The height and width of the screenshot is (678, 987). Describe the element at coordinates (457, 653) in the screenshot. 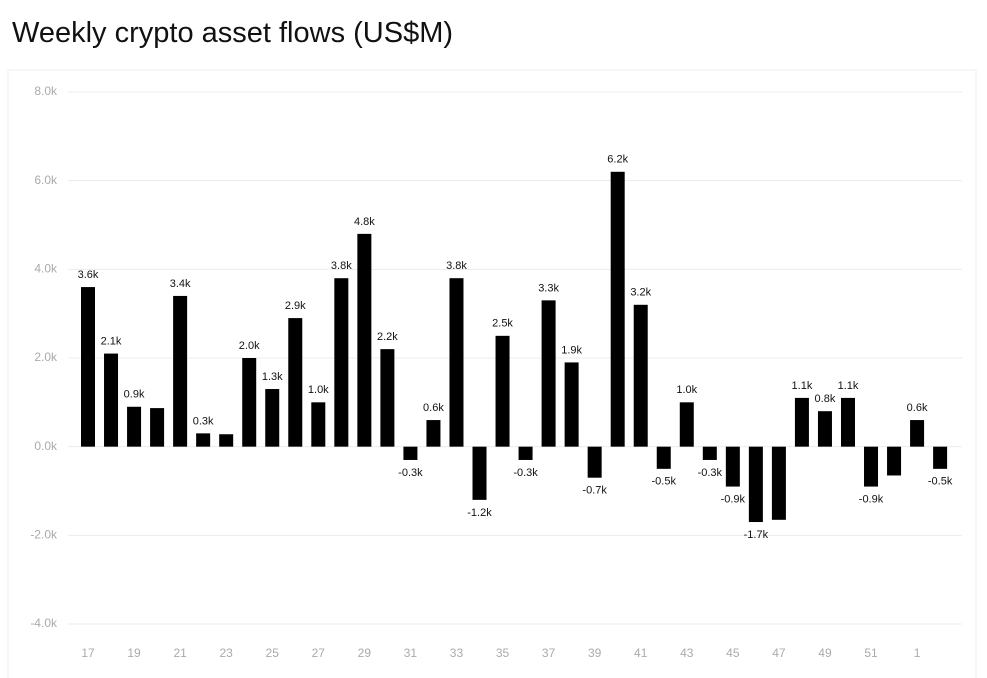

I see `x-tick-label: 33` at that location.